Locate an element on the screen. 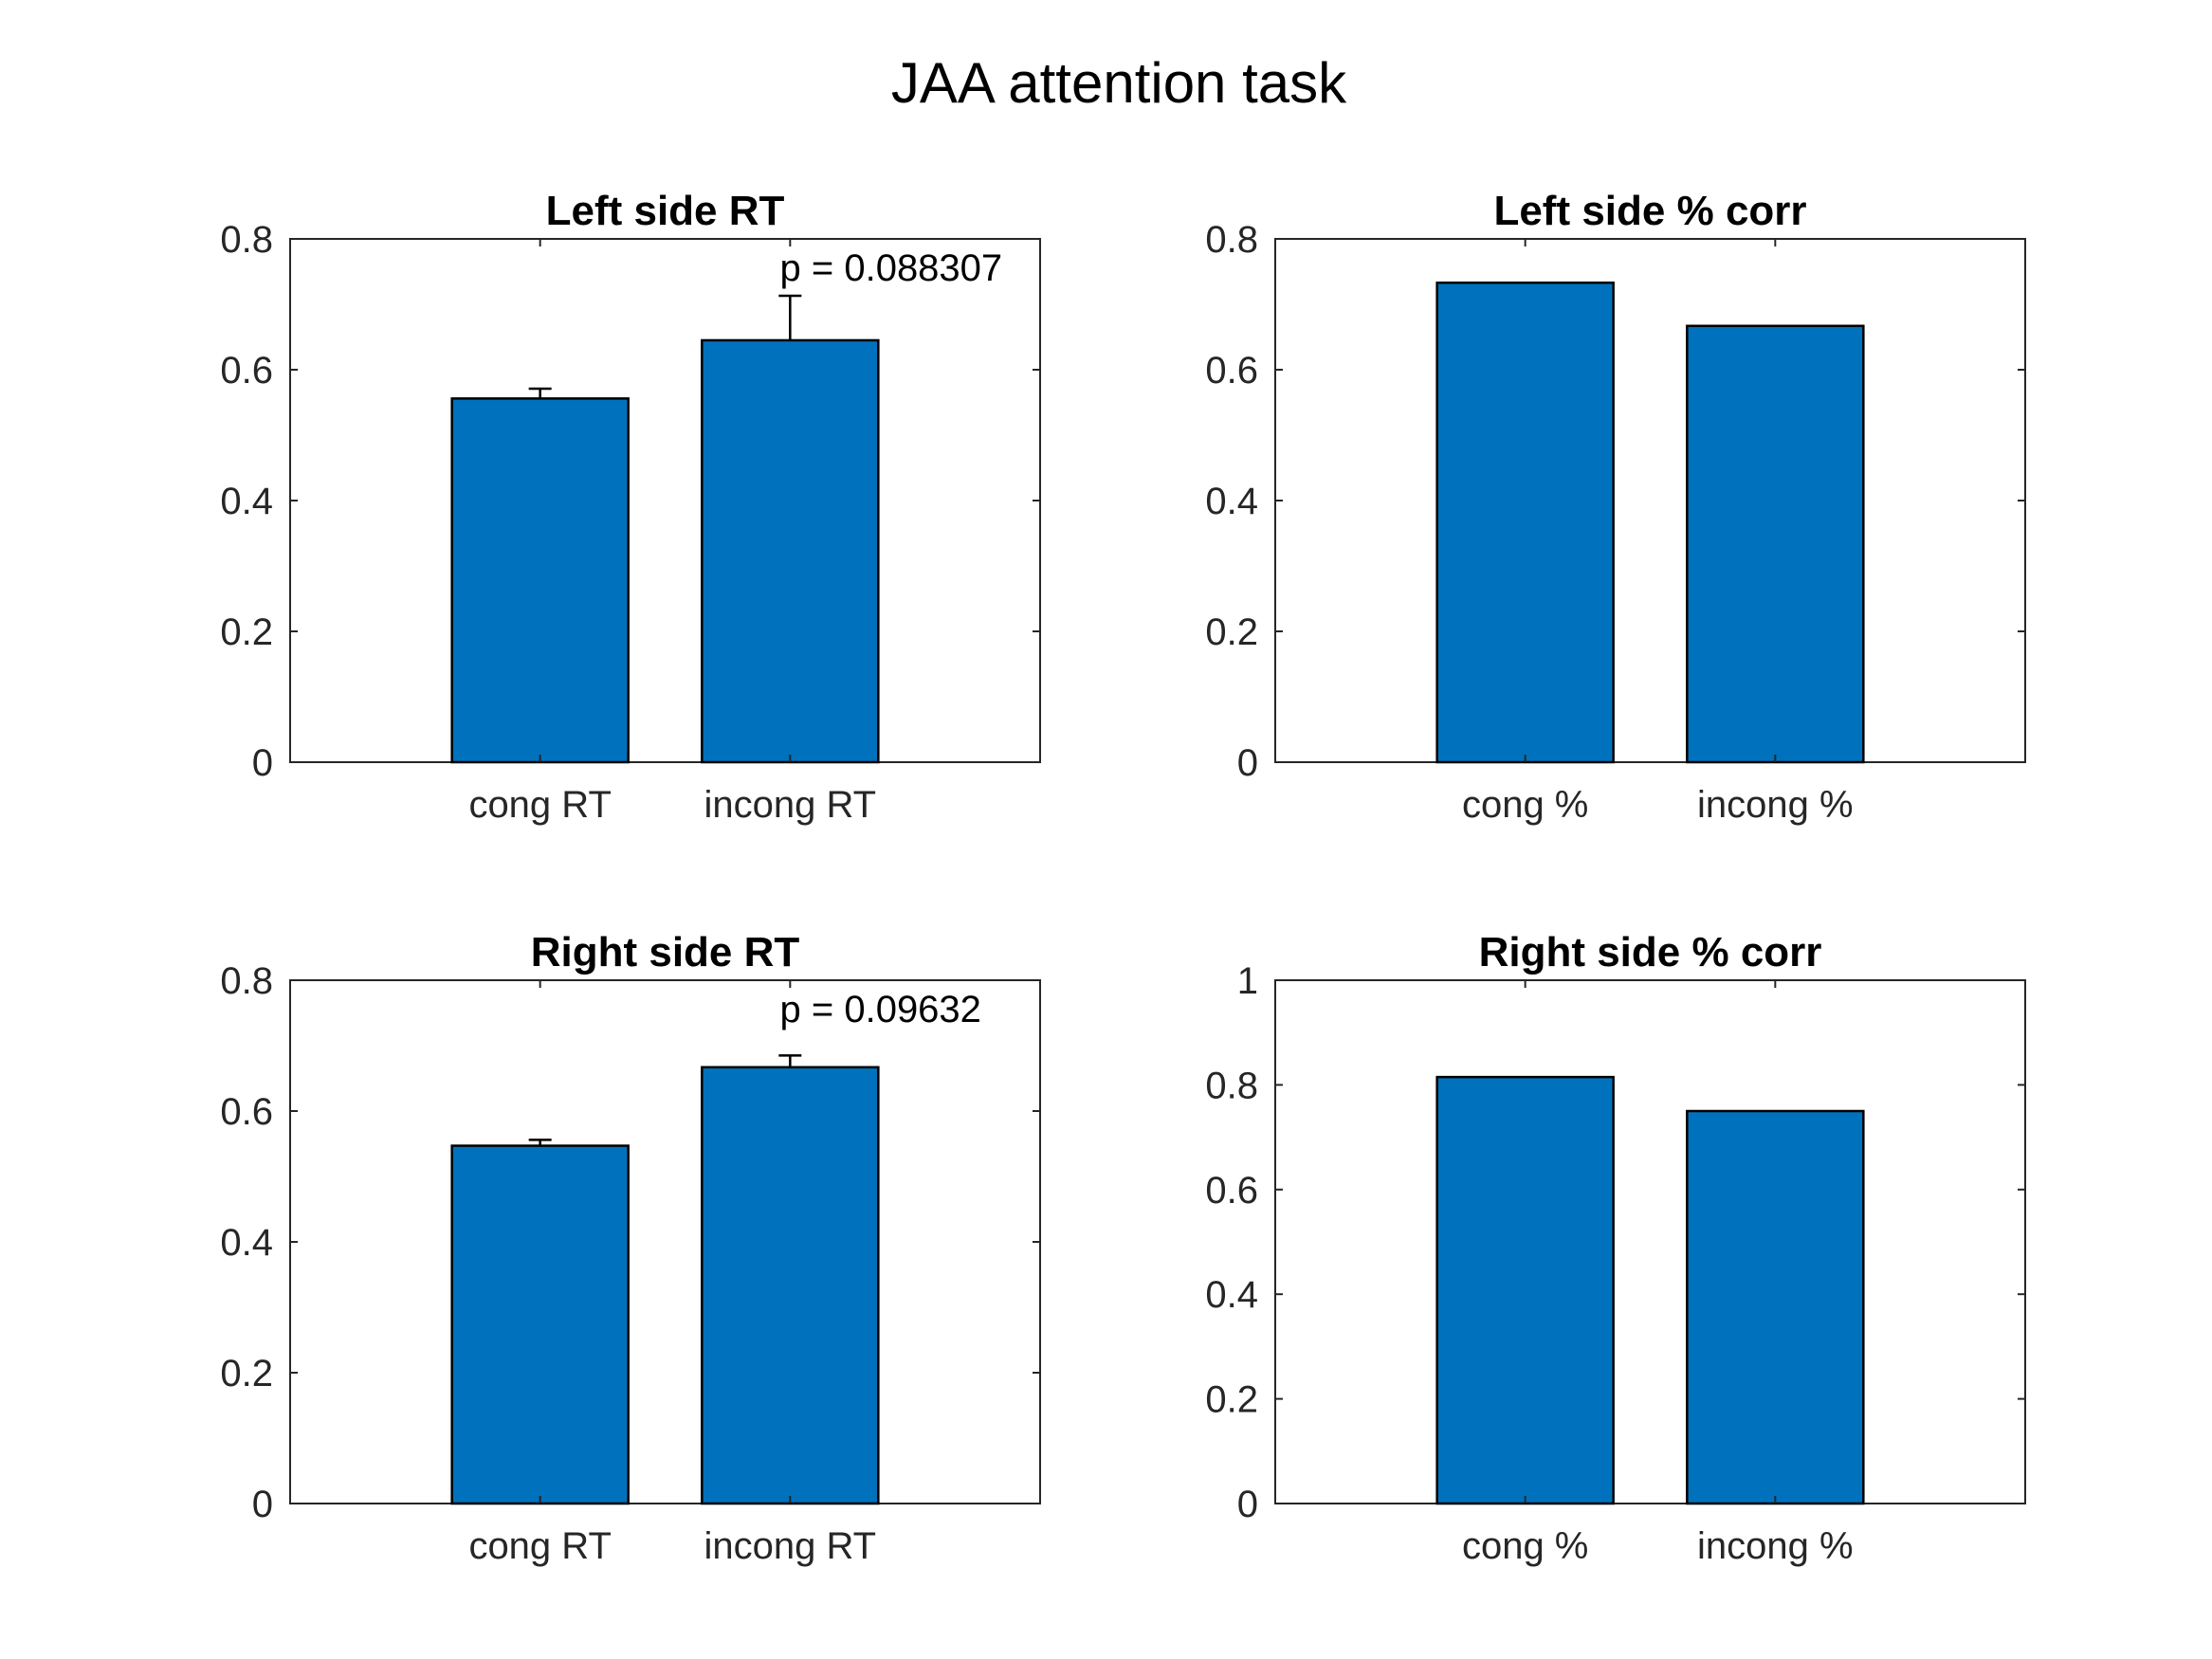  figure-title: JAA attention task is located at coordinates (1119, 83).